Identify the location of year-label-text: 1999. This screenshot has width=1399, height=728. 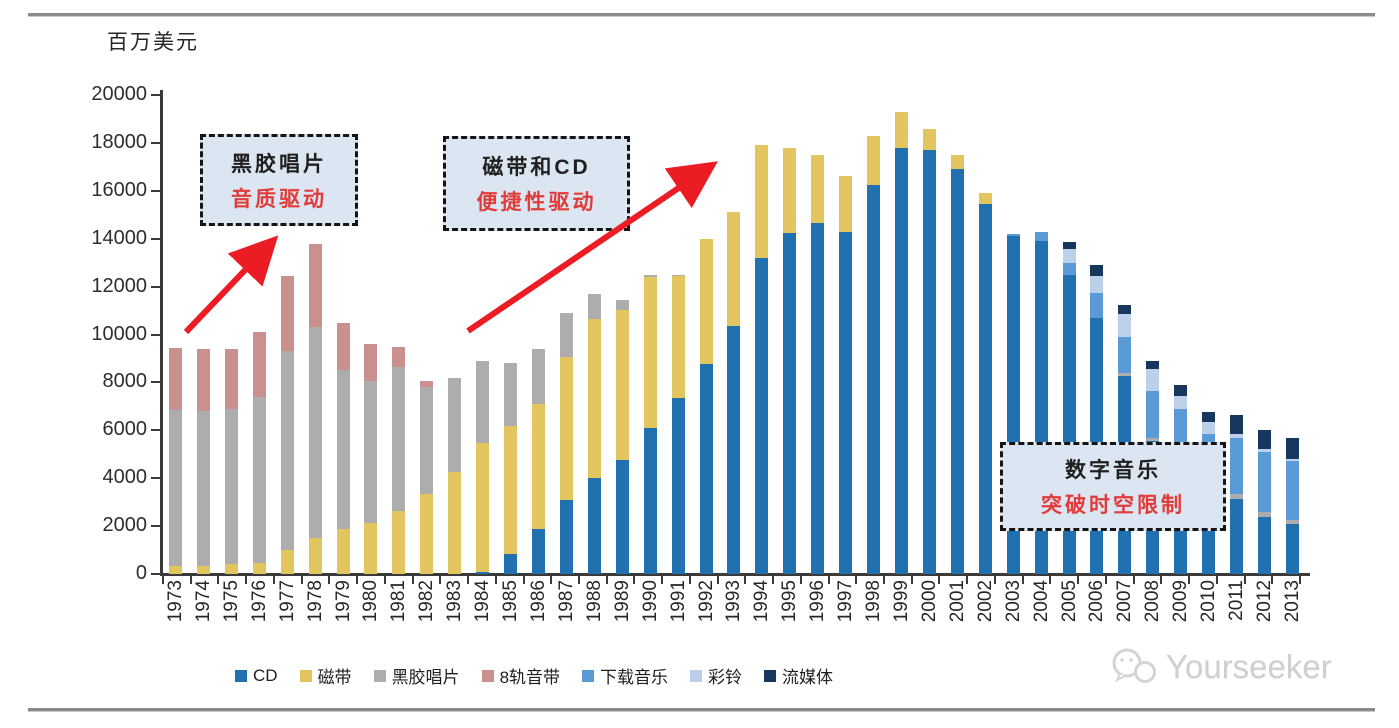
(901, 601).